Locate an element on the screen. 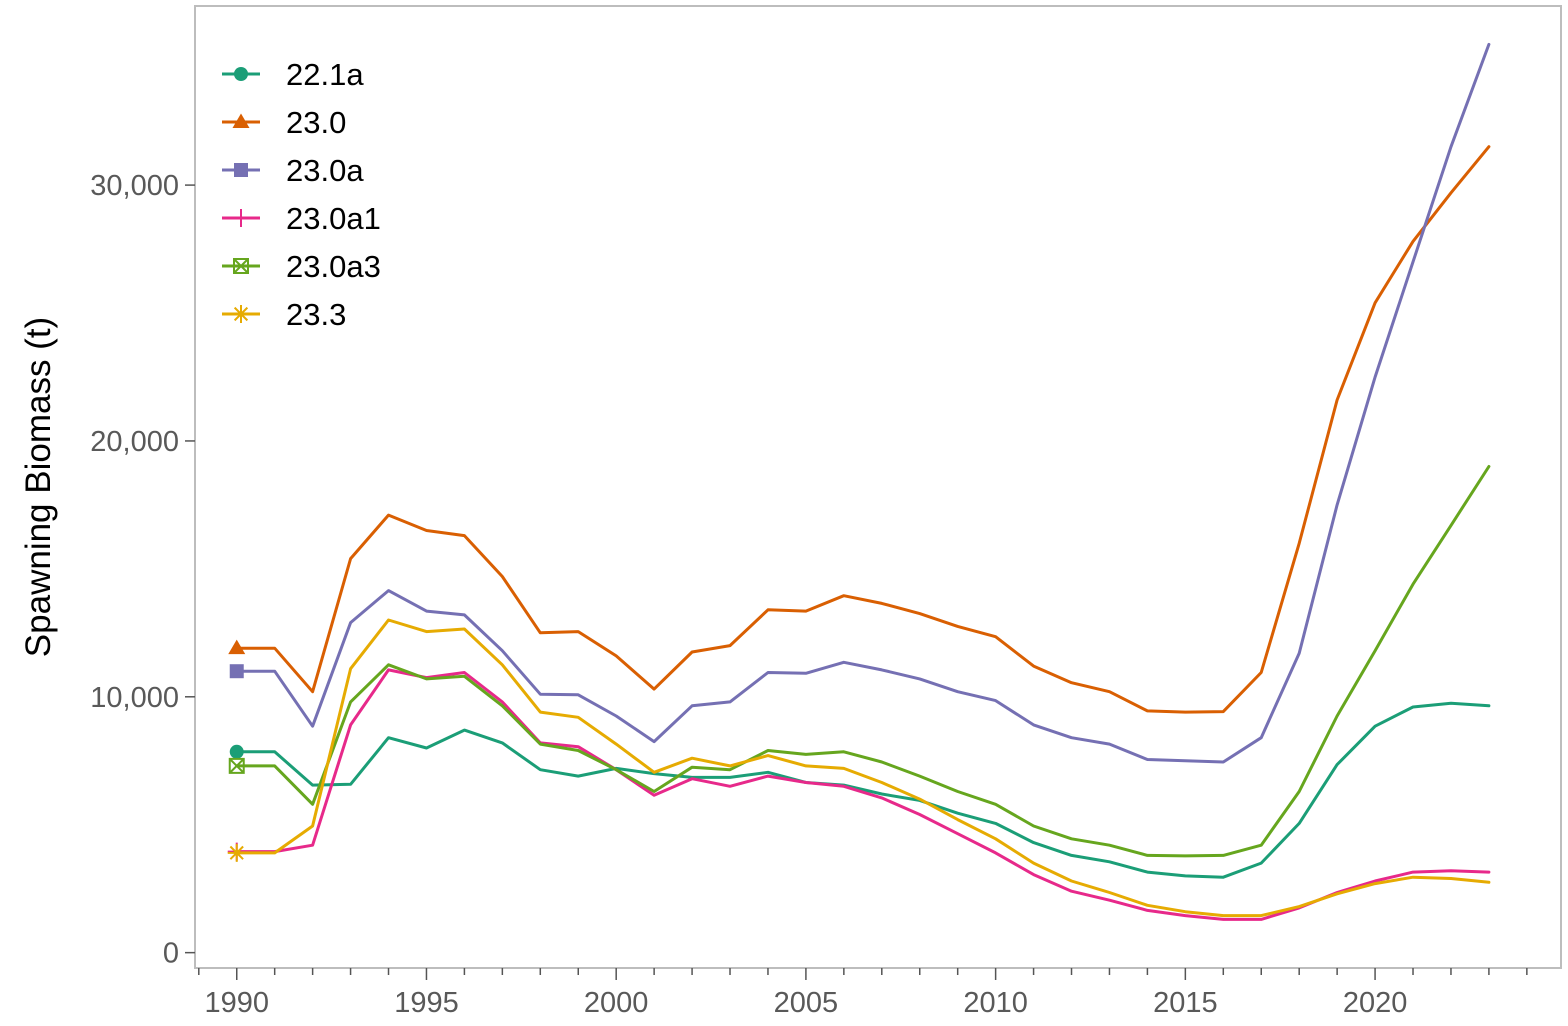  y-axis-title: Spawning Biomass (t) is located at coordinates (38, 487).